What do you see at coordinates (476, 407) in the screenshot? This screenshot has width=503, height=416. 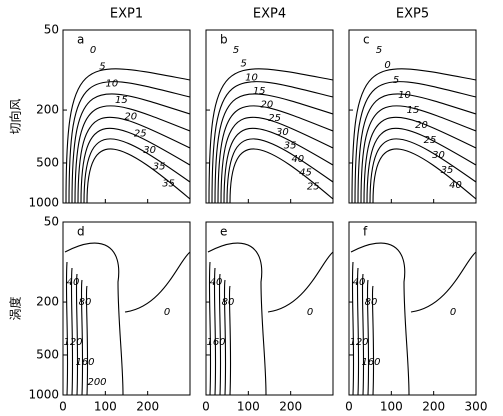 I see `x-tick-label: 300` at bounding box center [476, 407].